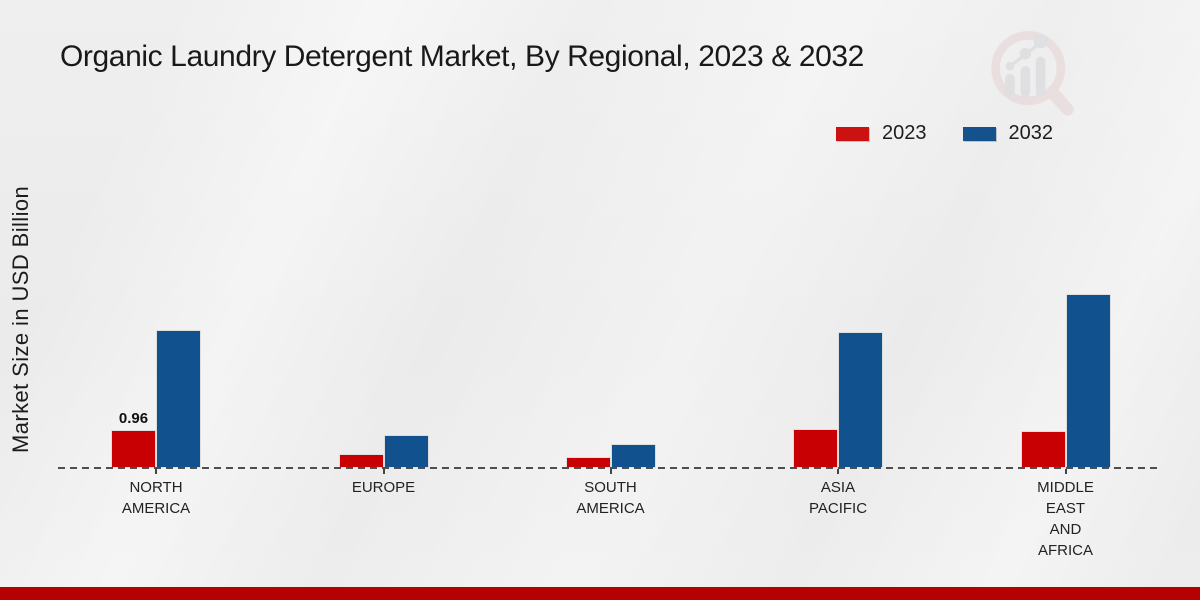 Image resolution: width=1200 pixels, height=600 pixels. Describe the element at coordinates (133, 418) in the screenshot. I see `bar-value-label: 0.96` at that location.